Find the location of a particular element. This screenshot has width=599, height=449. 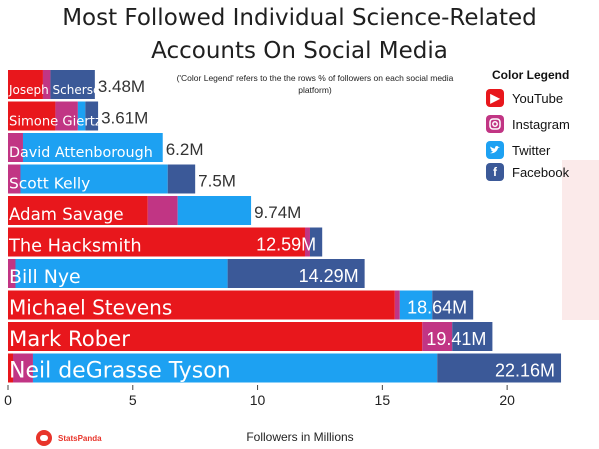

brand: StatsPanda is located at coordinates (69, 438).